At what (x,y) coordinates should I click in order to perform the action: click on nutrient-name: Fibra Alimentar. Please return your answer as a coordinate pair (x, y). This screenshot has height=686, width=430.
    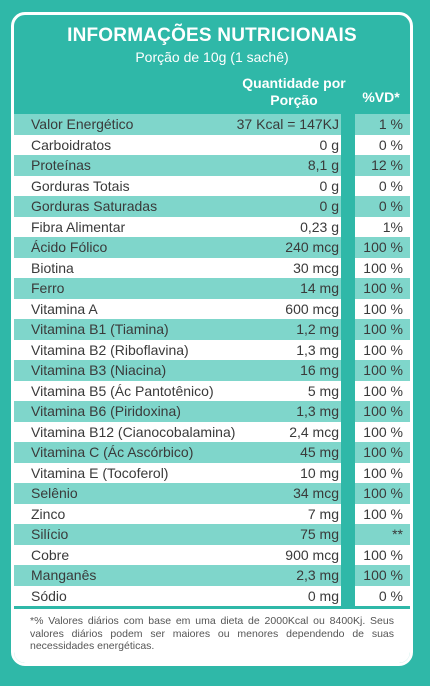
    Looking at the image, I should click on (78, 226).